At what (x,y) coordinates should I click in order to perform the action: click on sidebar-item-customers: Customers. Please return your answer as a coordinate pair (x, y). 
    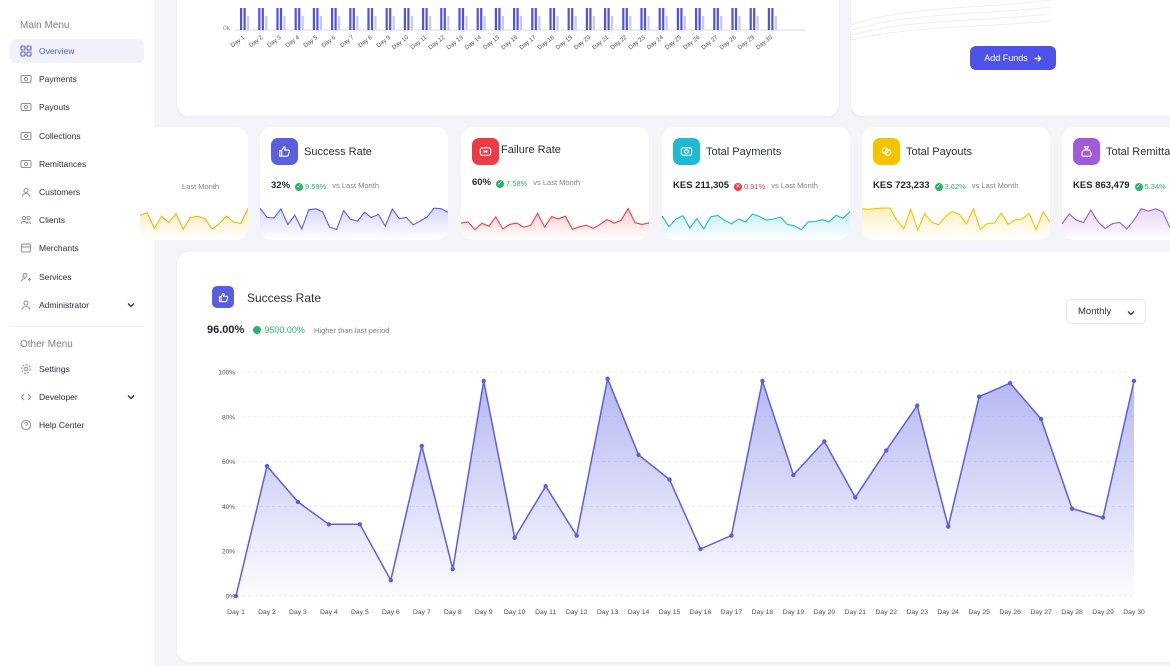
    Looking at the image, I should click on (77, 192).